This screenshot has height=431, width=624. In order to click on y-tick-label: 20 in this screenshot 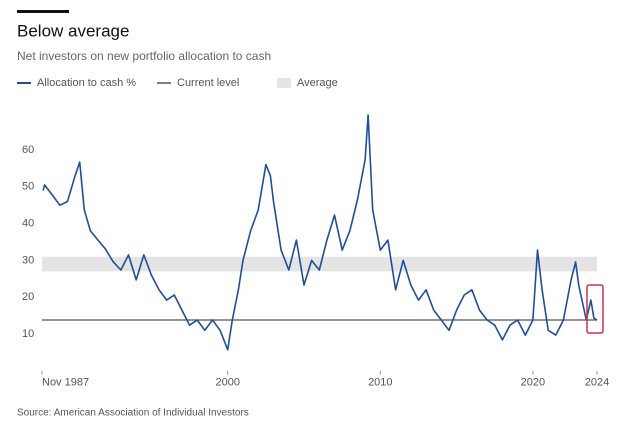, I will do `click(28, 297)`.